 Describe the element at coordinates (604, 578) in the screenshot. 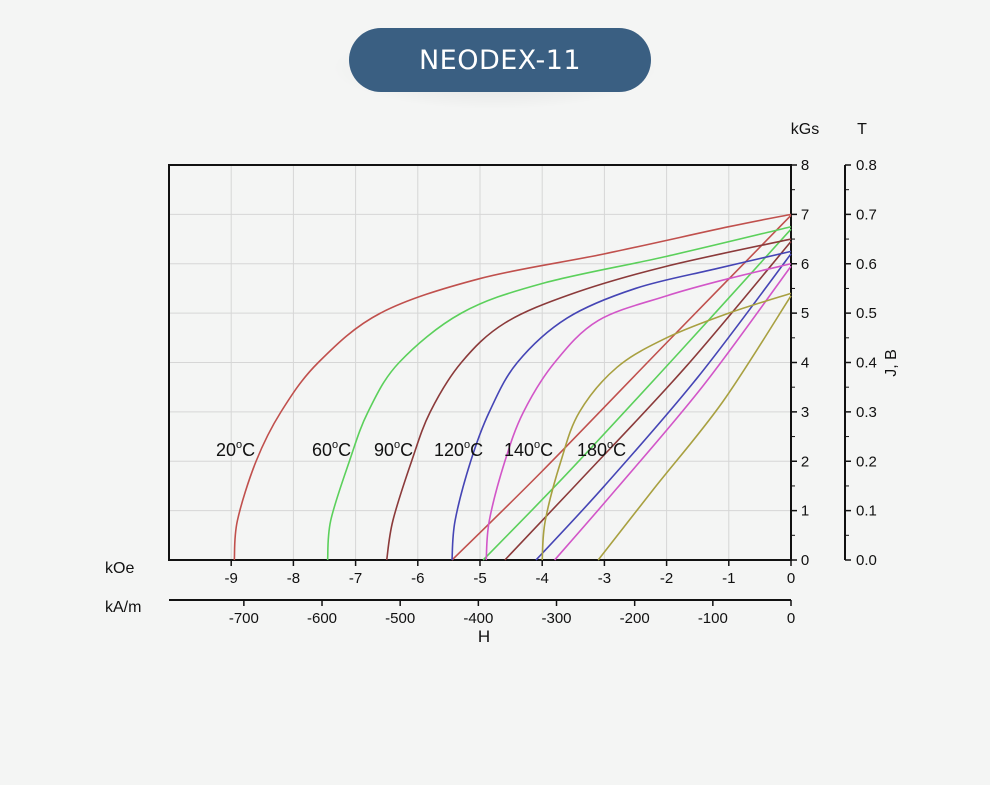

I see `x-tick-label-koe: -3` at that location.